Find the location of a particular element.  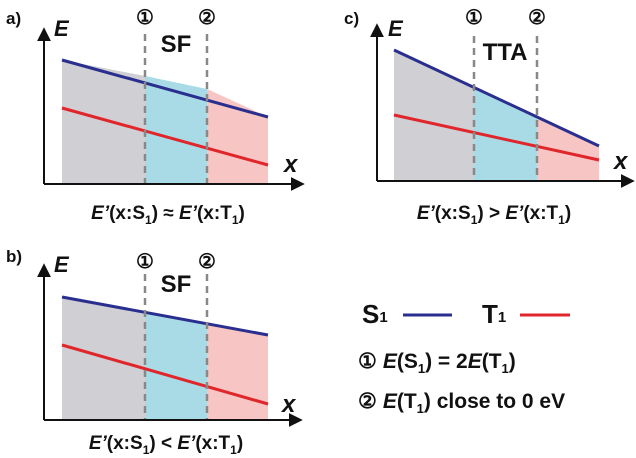

condition-2-sub: 1 is located at coordinates (420, 408).